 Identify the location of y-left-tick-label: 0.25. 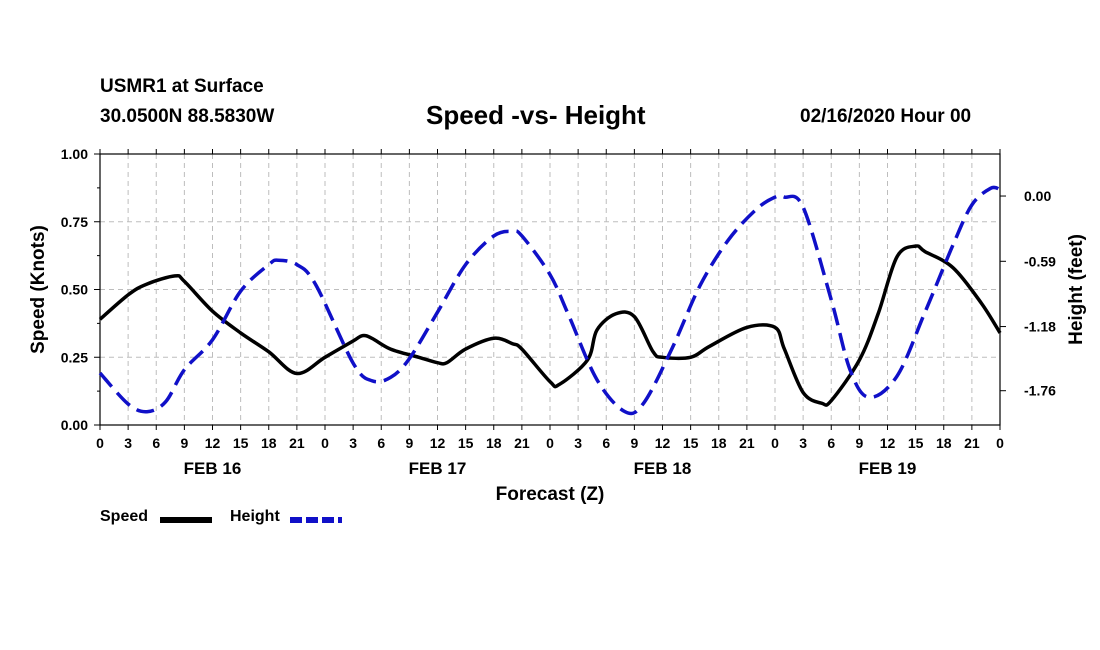
(74, 357).